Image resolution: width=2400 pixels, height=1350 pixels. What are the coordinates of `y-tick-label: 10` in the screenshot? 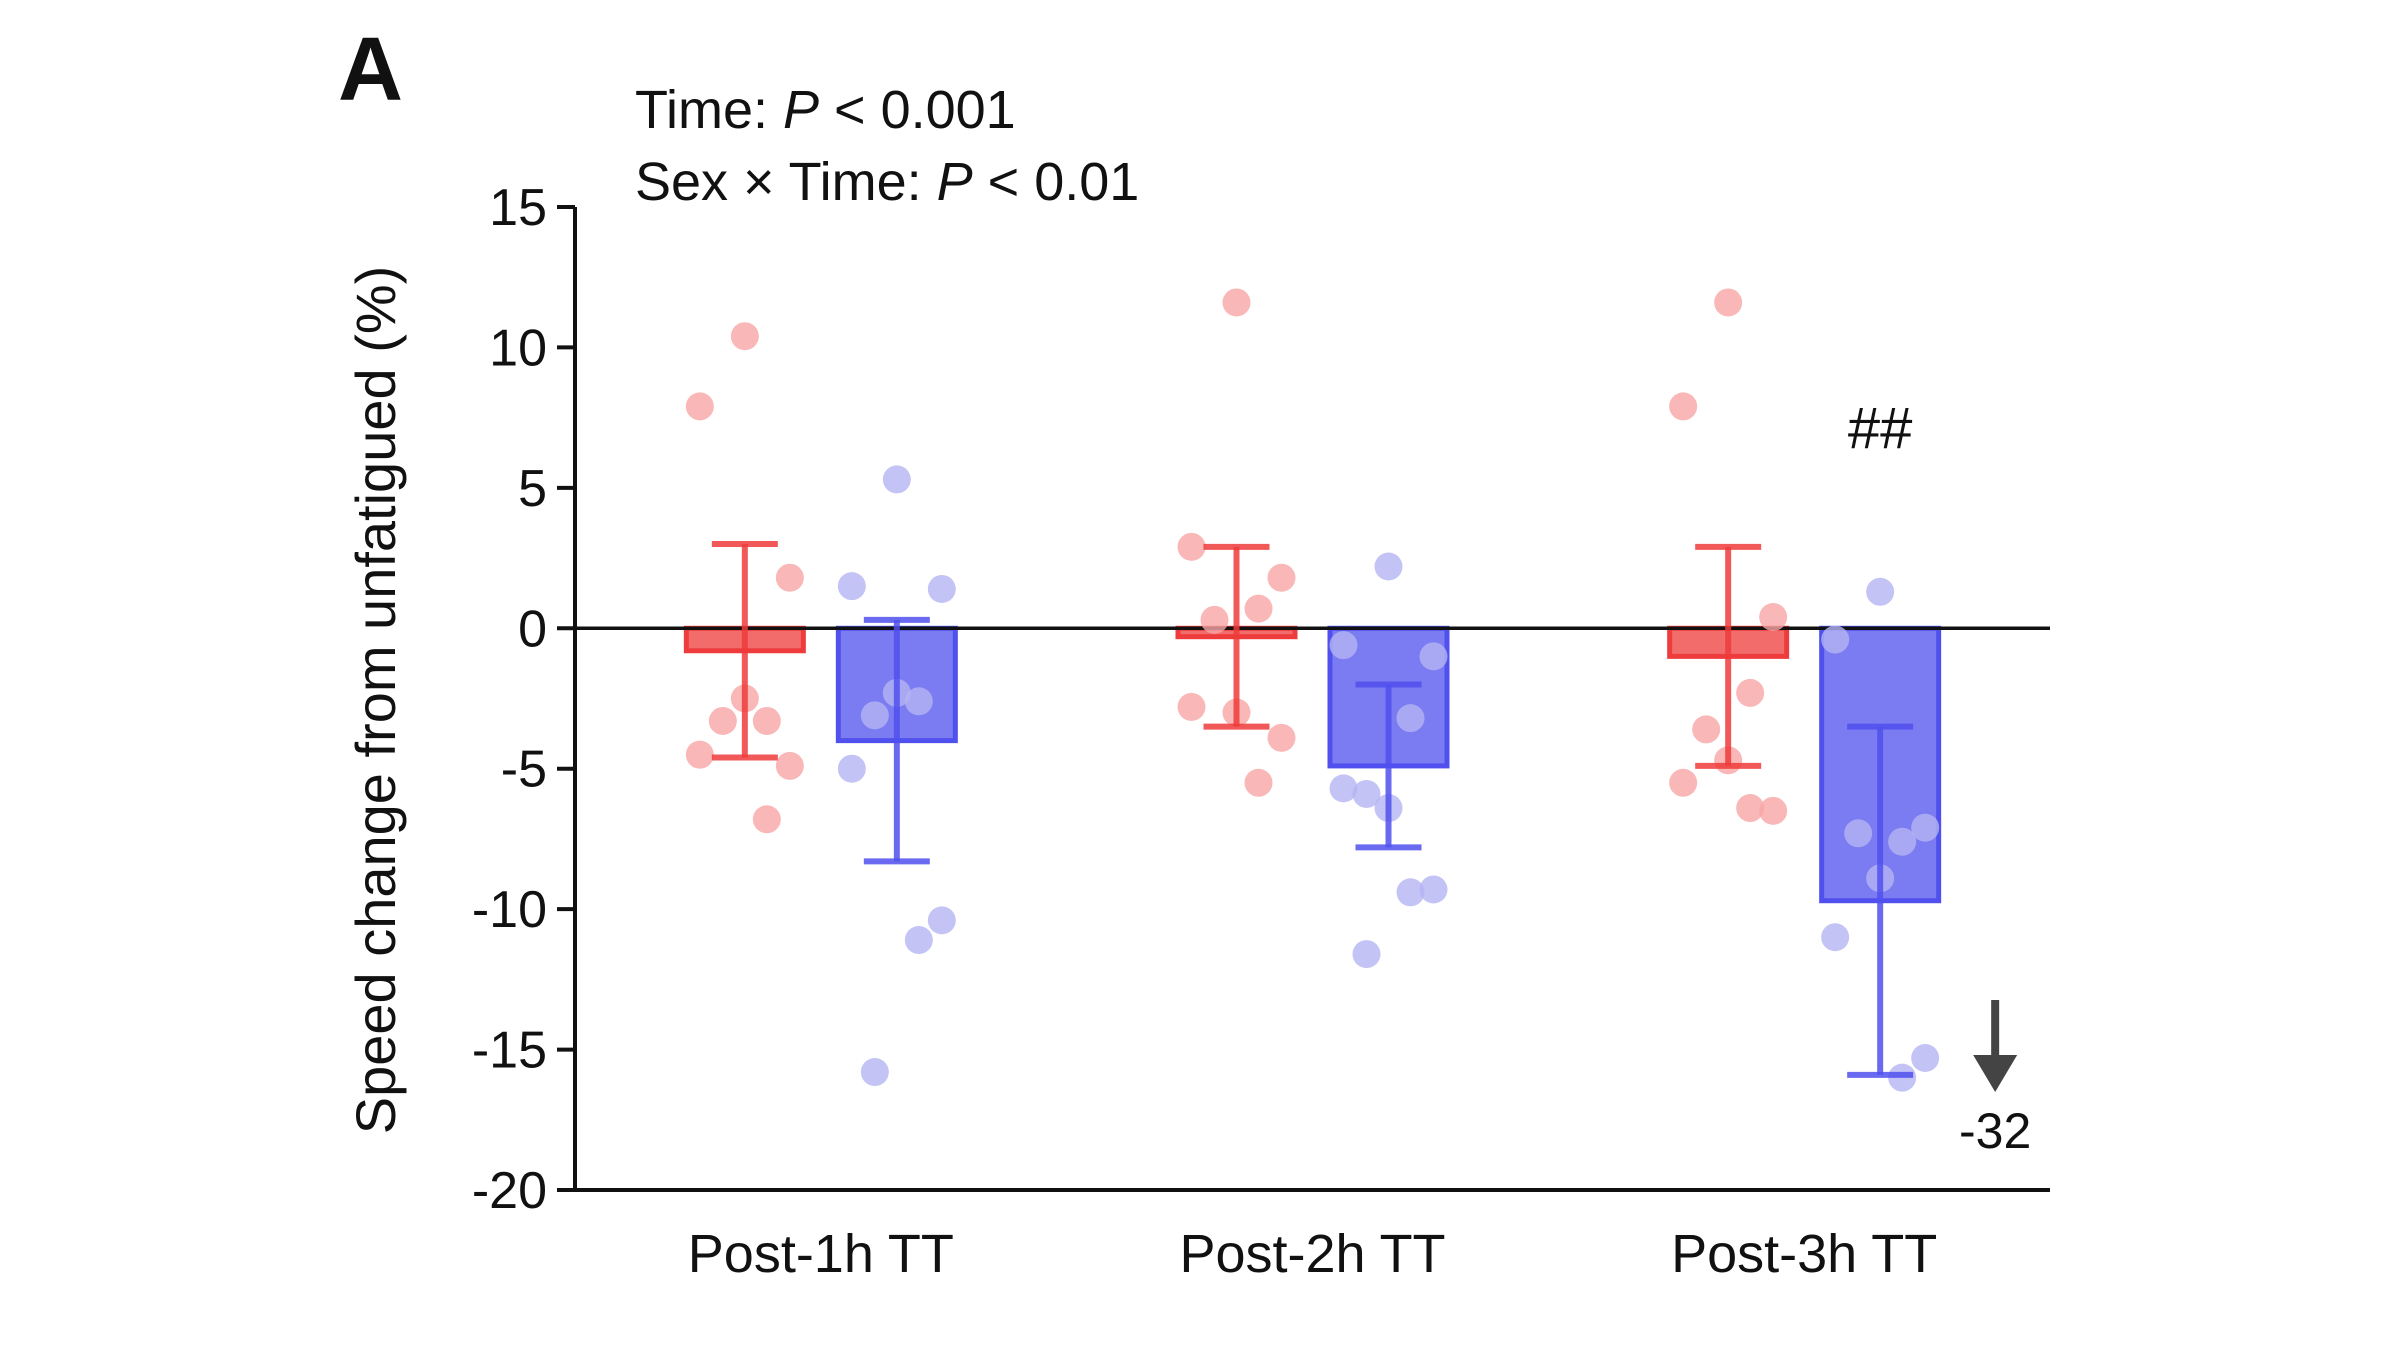 It's located at (518, 348).